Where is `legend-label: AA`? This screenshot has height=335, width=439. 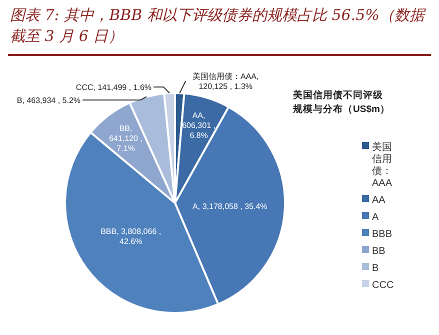 legend-label: AA is located at coordinates (379, 200).